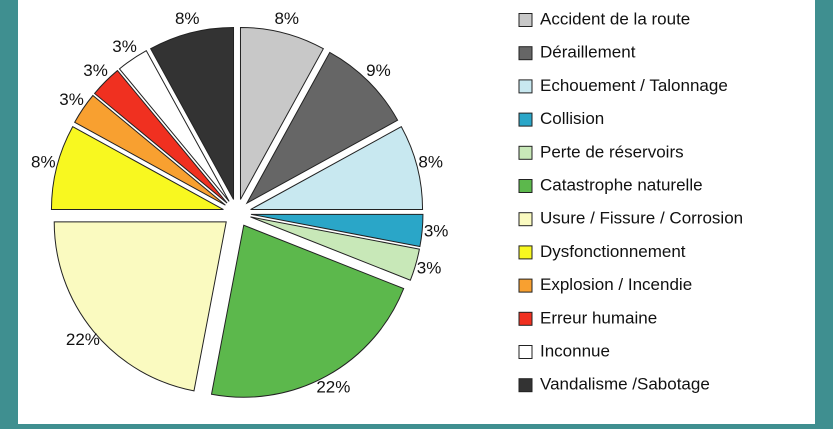  Describe the element at coordinates (378, 70) in the screenshot. I see `data-label: 9%` at that location.